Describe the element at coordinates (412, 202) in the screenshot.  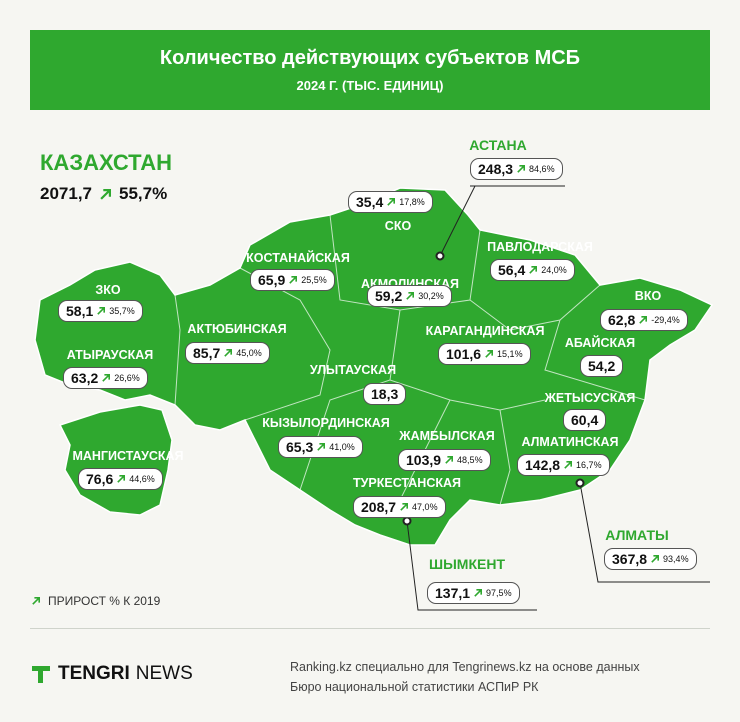
I see `region-growth: 17,8%` at that location.